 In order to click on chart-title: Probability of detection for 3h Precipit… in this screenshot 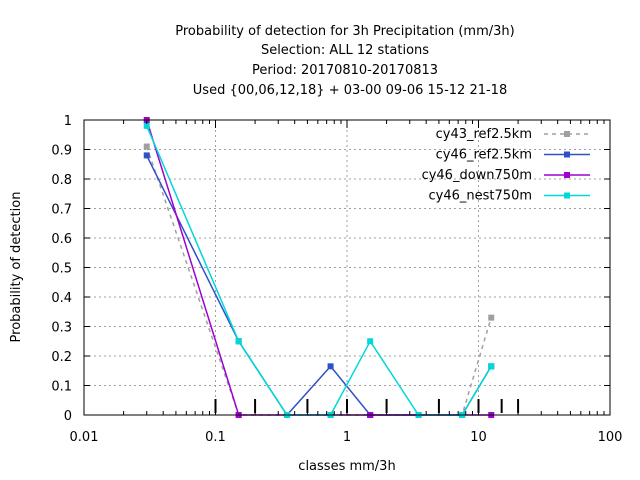, I will do `click(344, 61)`.